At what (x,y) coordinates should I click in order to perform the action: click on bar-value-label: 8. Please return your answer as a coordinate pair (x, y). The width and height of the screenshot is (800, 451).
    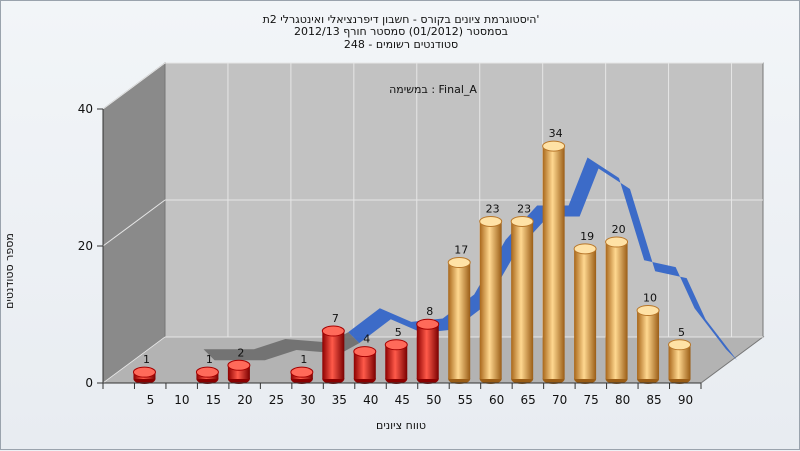
    Looking at the image, I should click on (429, 311).